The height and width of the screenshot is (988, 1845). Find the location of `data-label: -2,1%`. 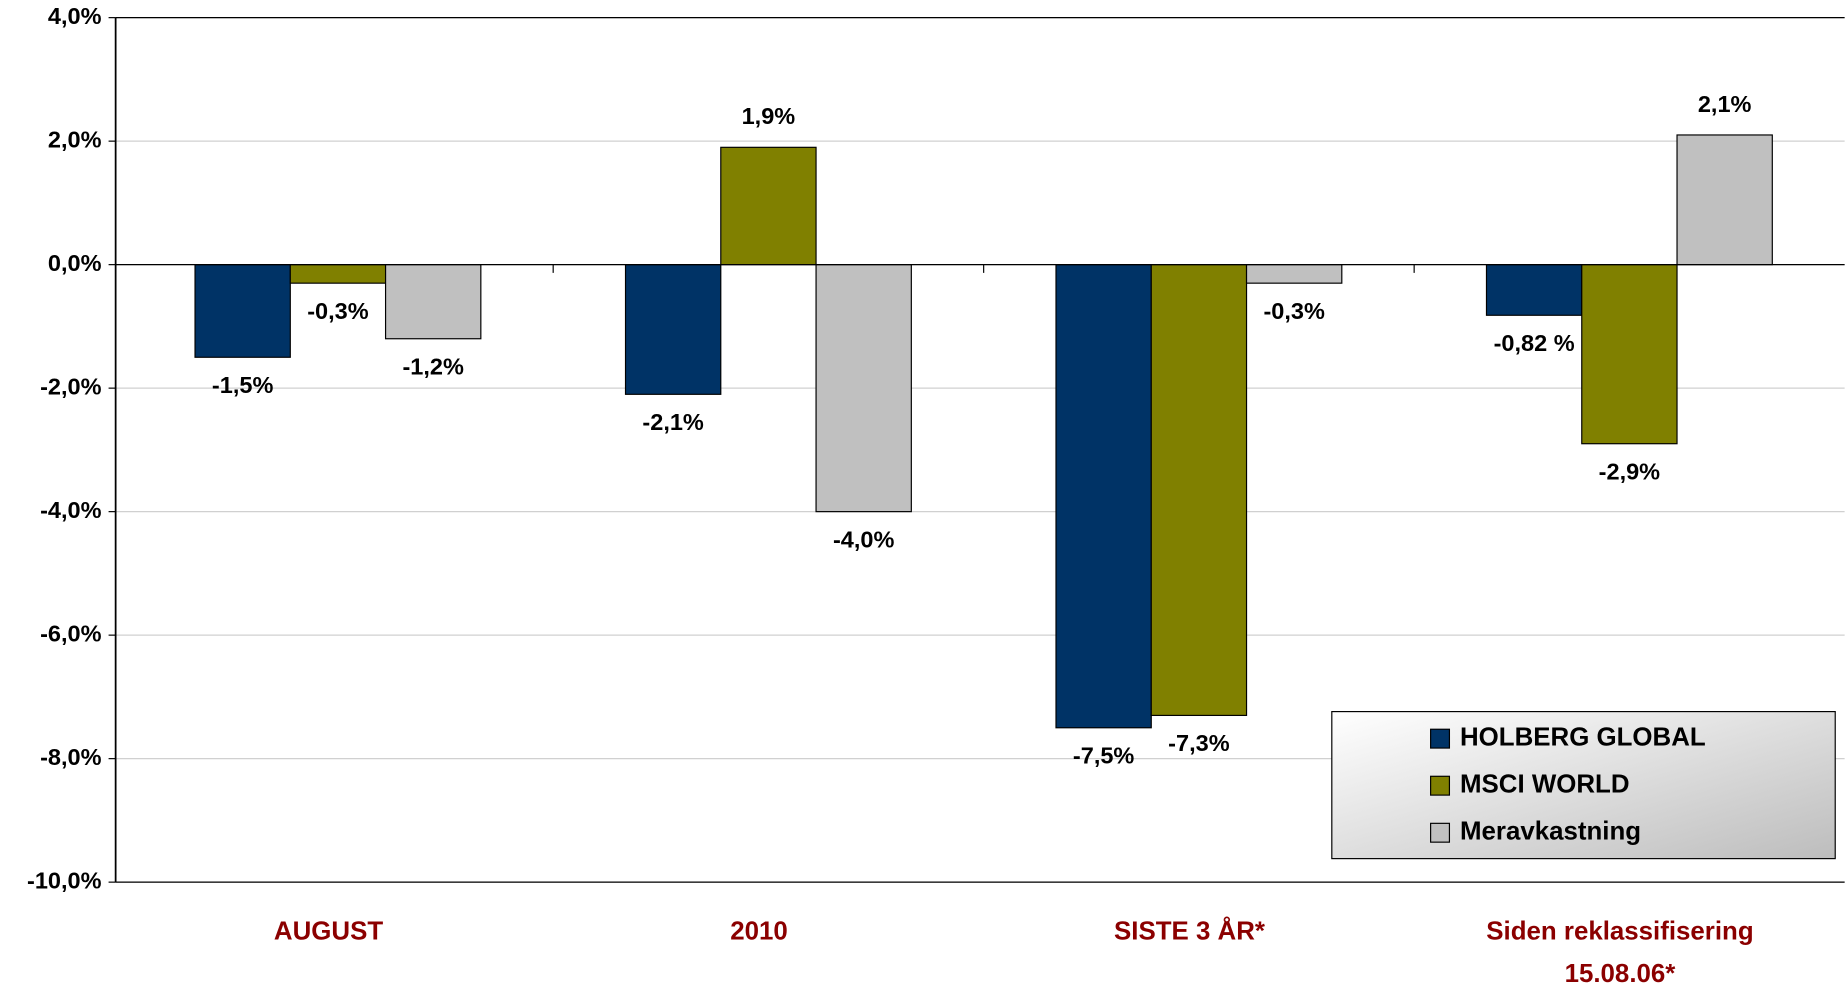

data-label: -2,1% is located at coordinates (673, 422).